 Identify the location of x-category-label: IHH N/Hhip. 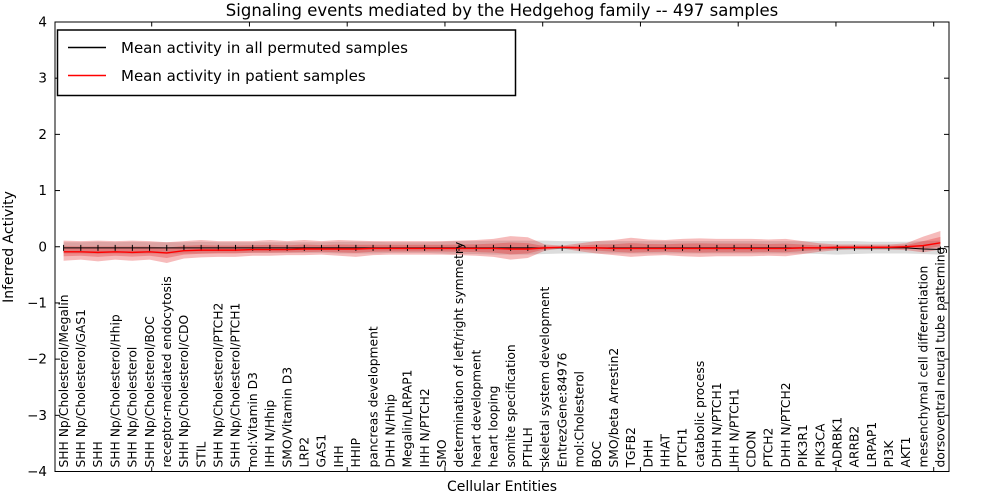
(270, 434).